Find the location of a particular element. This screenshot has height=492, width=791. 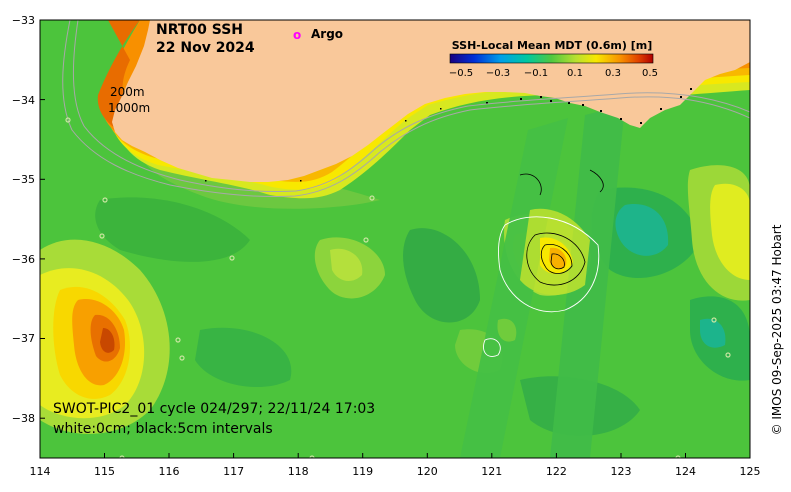

colorbar-tick-label: −0.1 is located at coordinates (536, 73).